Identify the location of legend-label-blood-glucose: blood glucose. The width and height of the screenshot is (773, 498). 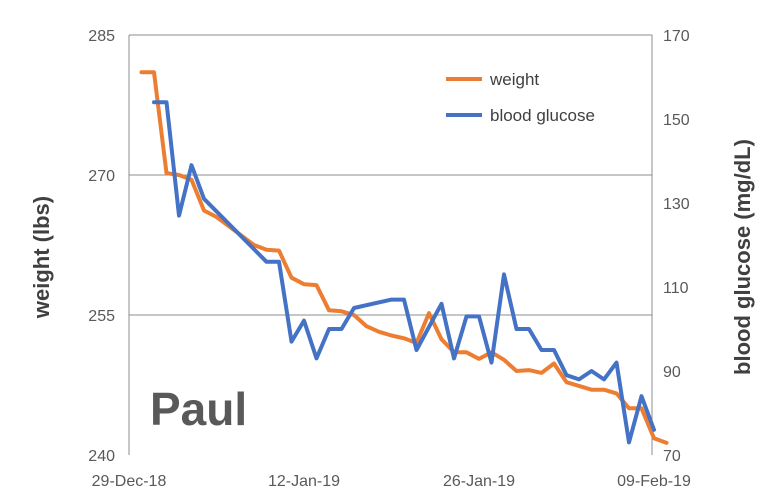
(542, 115).